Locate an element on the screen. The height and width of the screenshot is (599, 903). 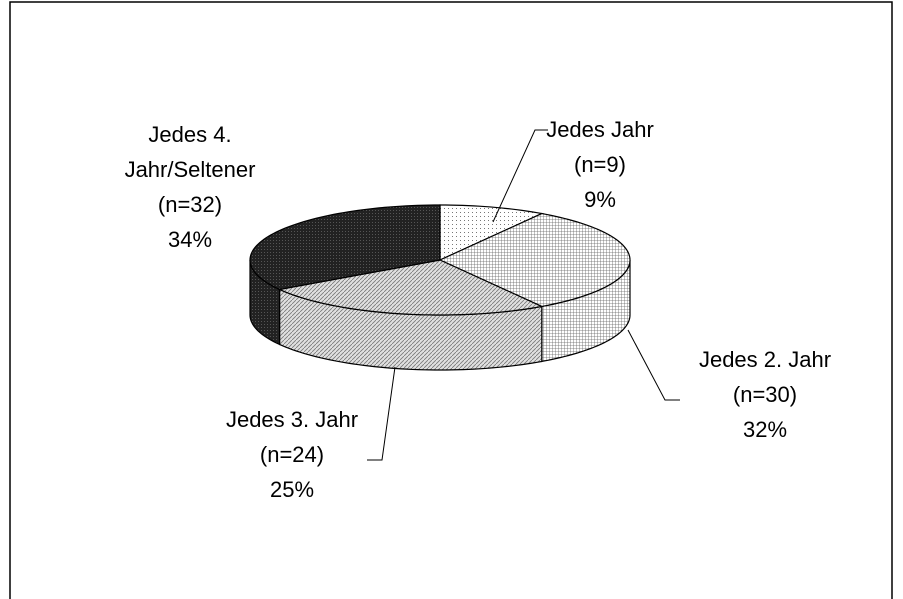
slice-label: Jedes Jahr (n=9) 9% is located at coordinates (600, 164).